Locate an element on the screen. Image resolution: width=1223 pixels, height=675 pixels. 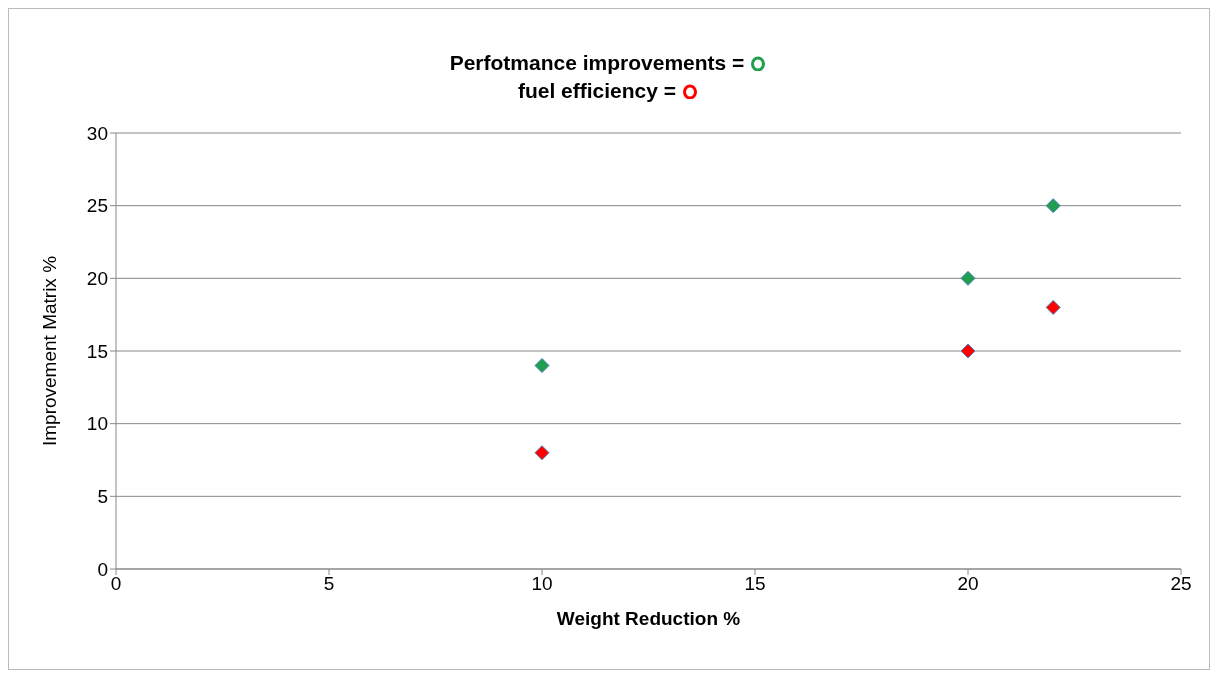
x-axis-title: Weight Reduction % is located at coordinates (648, 618).